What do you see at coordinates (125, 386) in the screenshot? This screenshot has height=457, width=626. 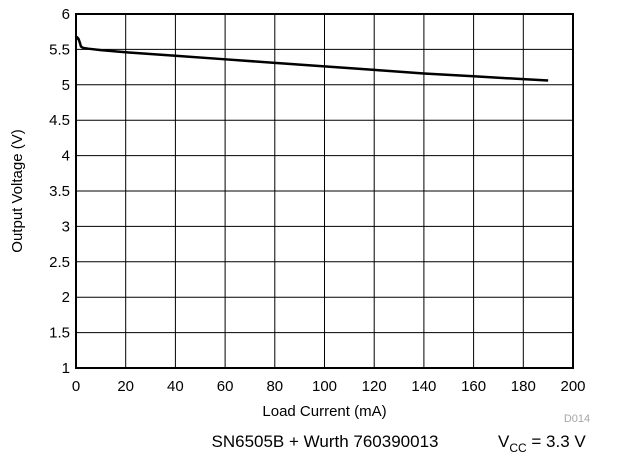 I see `x-tick-label: 20` at bounding box center [125, 386].